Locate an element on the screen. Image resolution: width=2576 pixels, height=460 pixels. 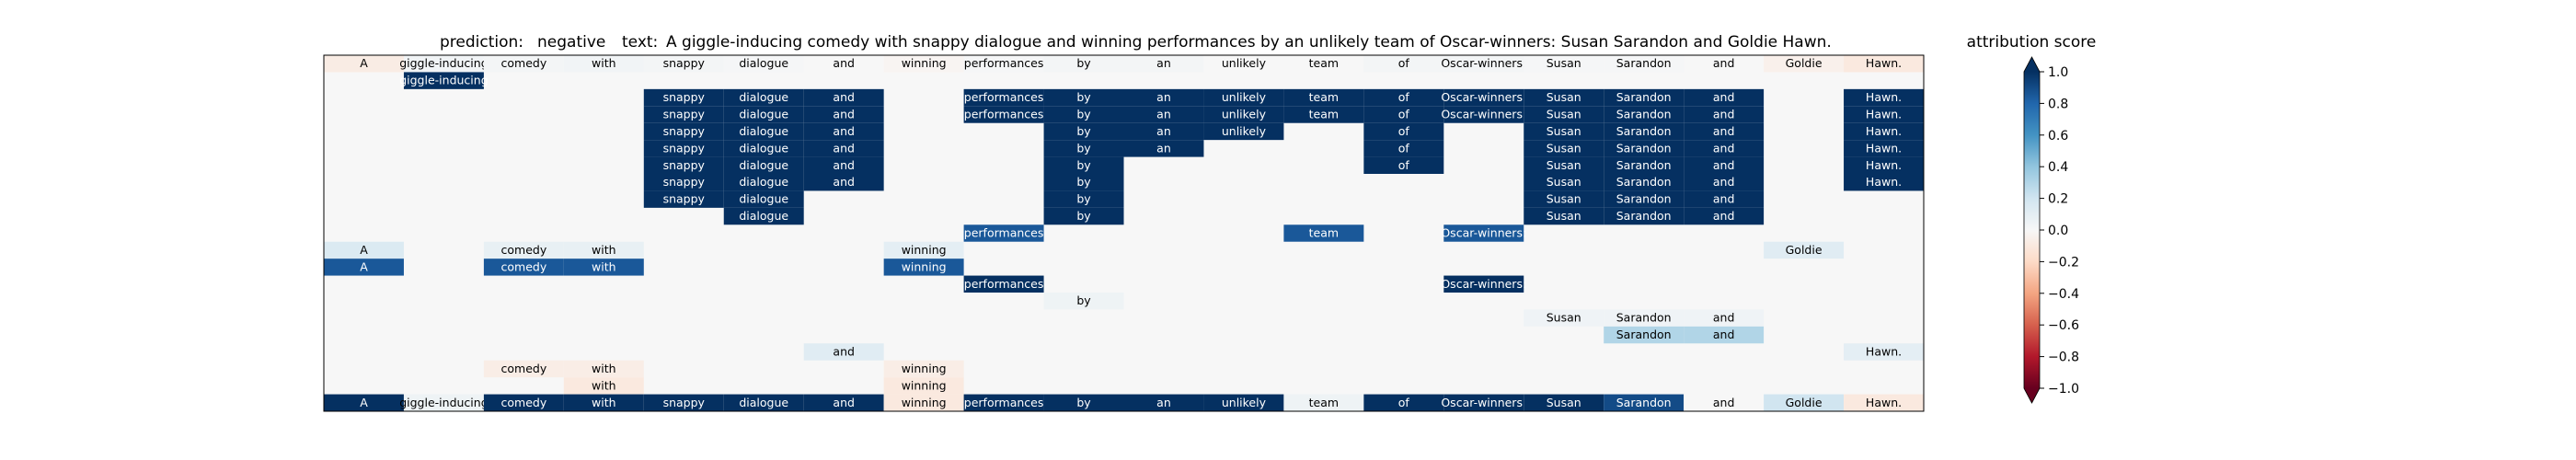
token-label: Oscar-winners: is located at coordinates (1483, 63).